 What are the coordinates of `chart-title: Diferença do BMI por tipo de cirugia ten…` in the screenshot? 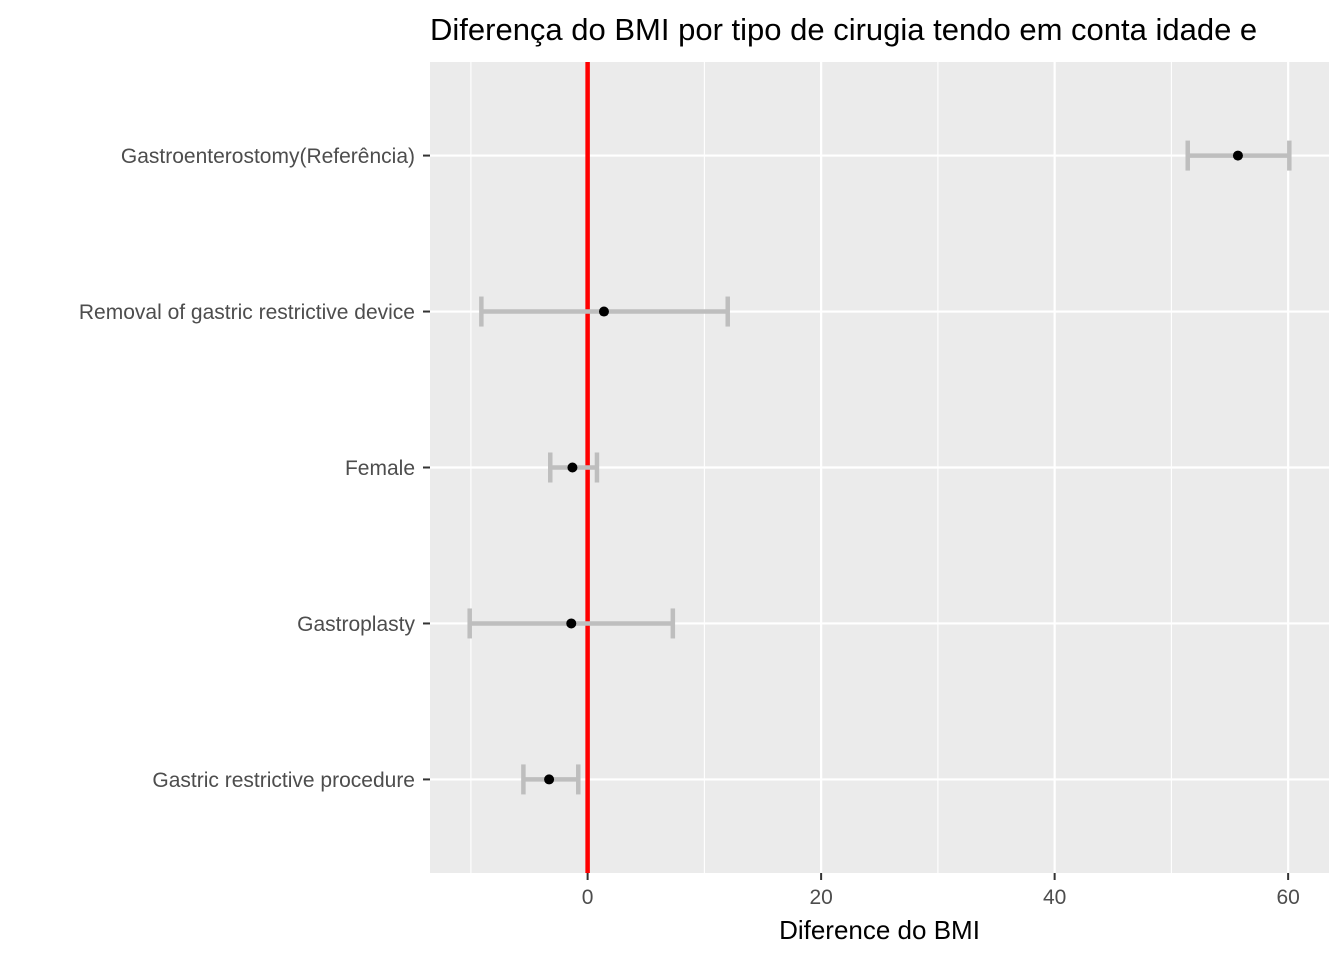 It's located at (843, 29).